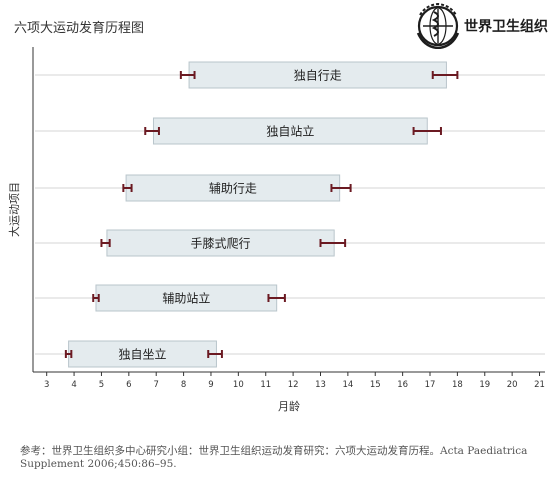  I want to click on bar-label: 手膝式爬行, so click(221, 244).